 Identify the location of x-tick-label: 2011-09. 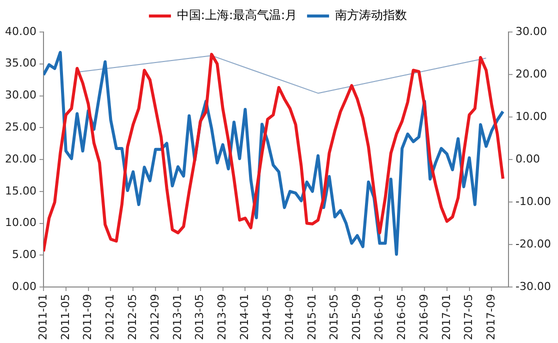
(87, 317).